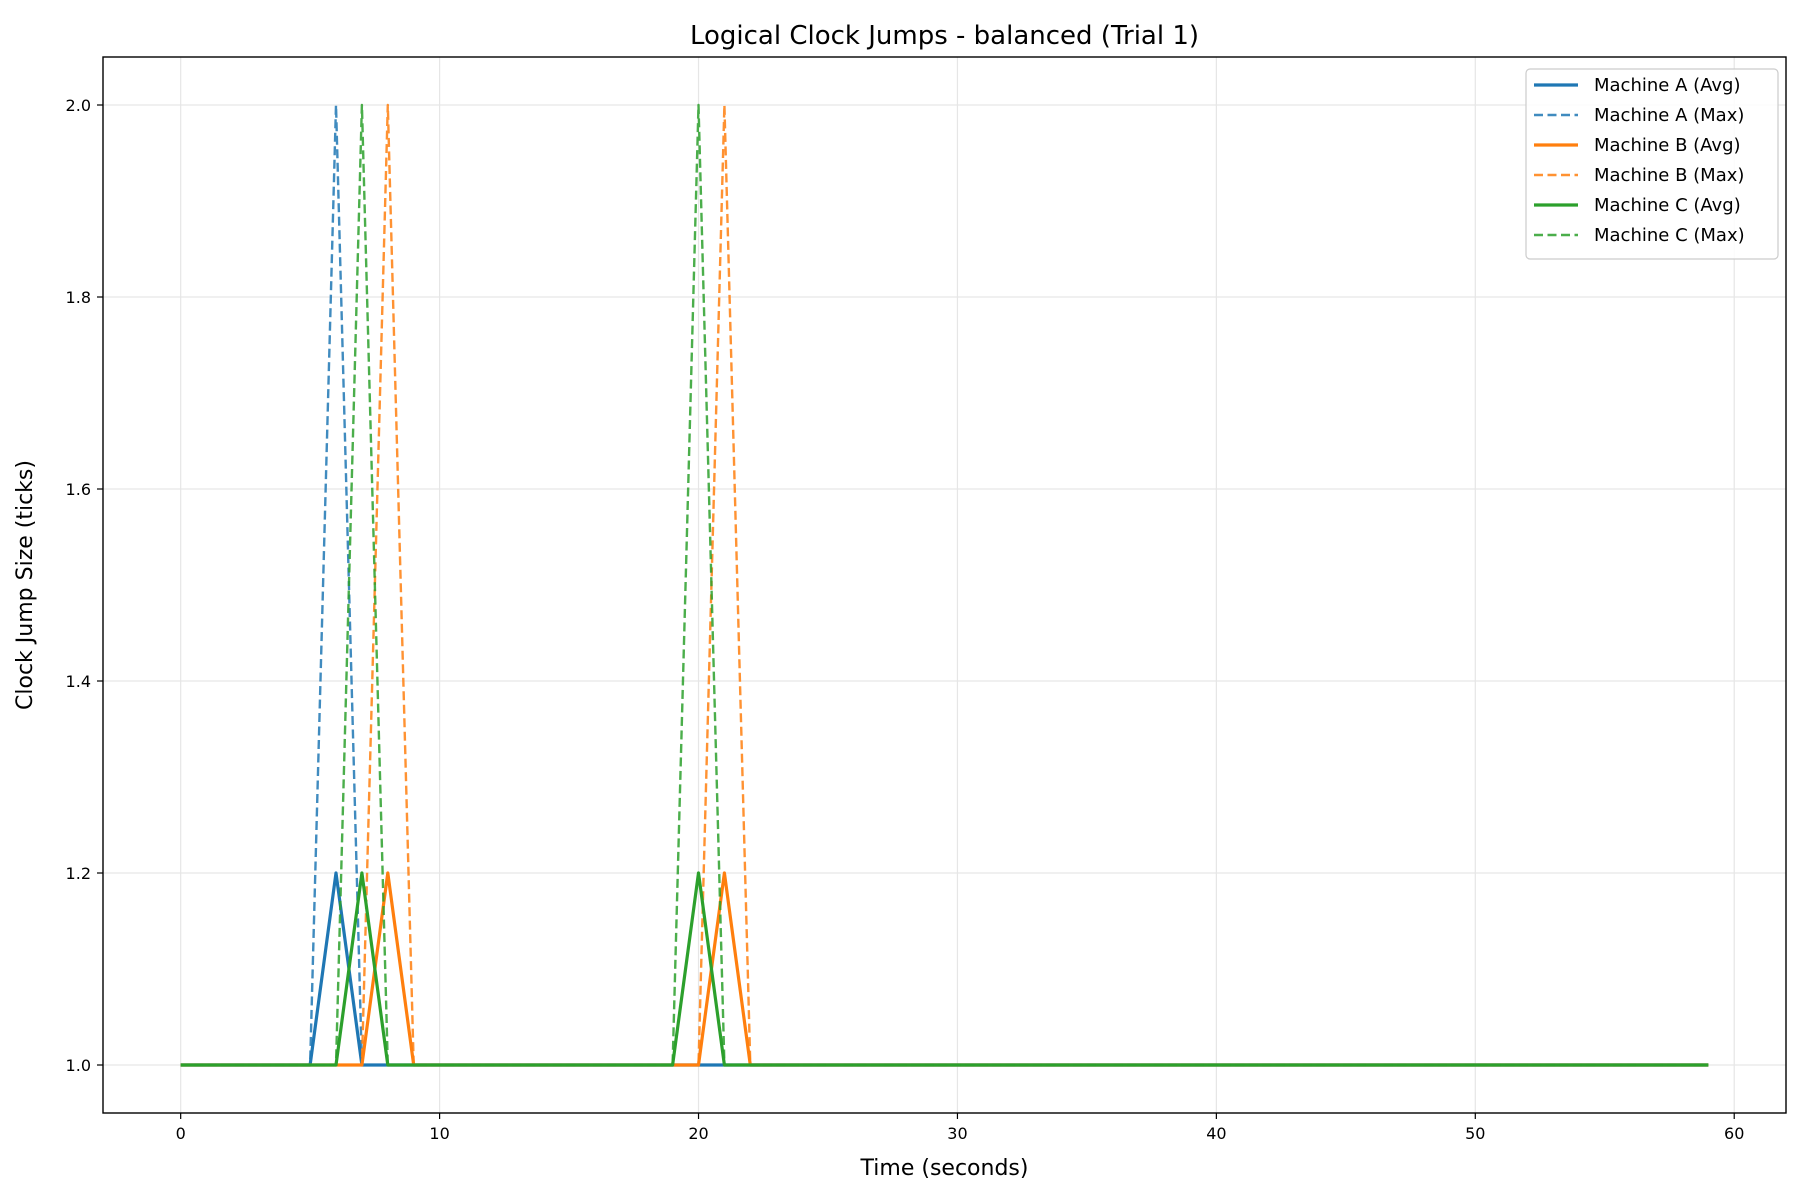 This screenshot has height=1200, width=1800. I want to click on x-axis-label: Time (seconds), so click(944, 1168).